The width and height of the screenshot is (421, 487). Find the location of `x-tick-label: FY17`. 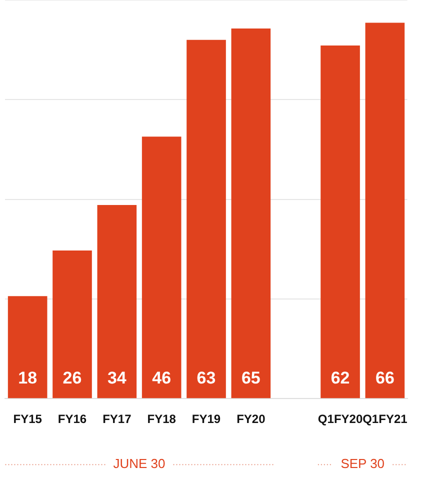

x-tick-label: FY17 is located at coordinates (117, 419).